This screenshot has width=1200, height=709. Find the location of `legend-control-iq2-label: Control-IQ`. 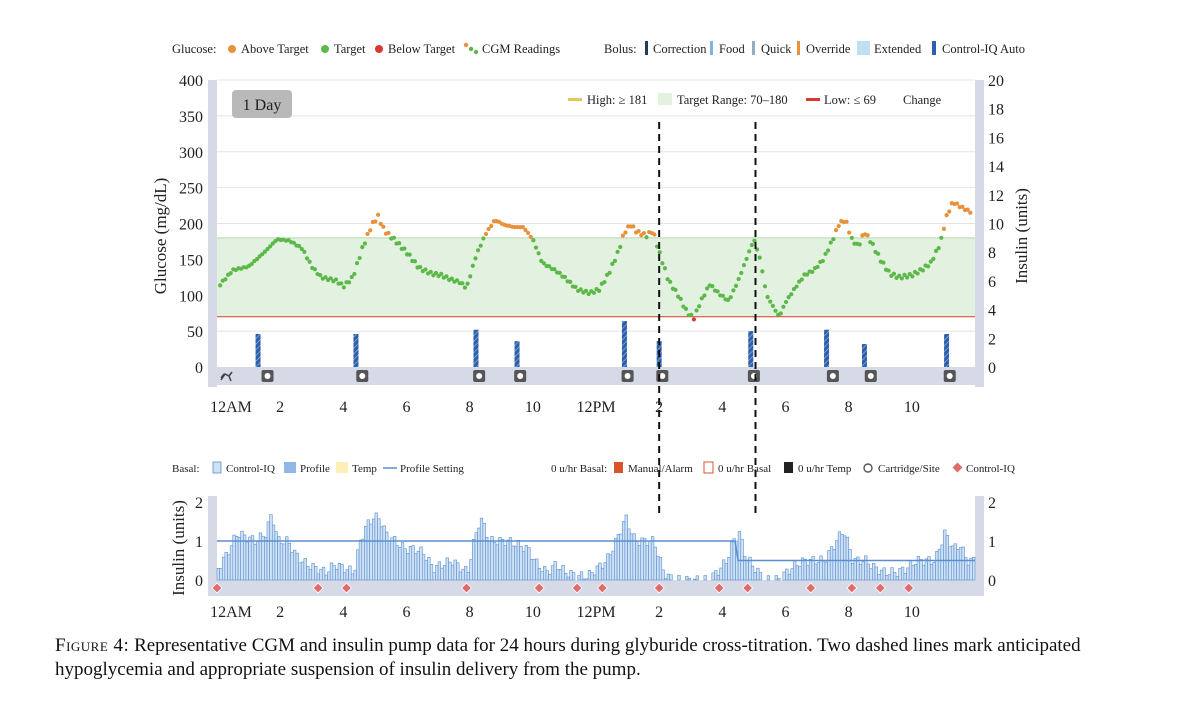

legend-control-iq2-label: Control-IQ is located at coordinates (990, 469).